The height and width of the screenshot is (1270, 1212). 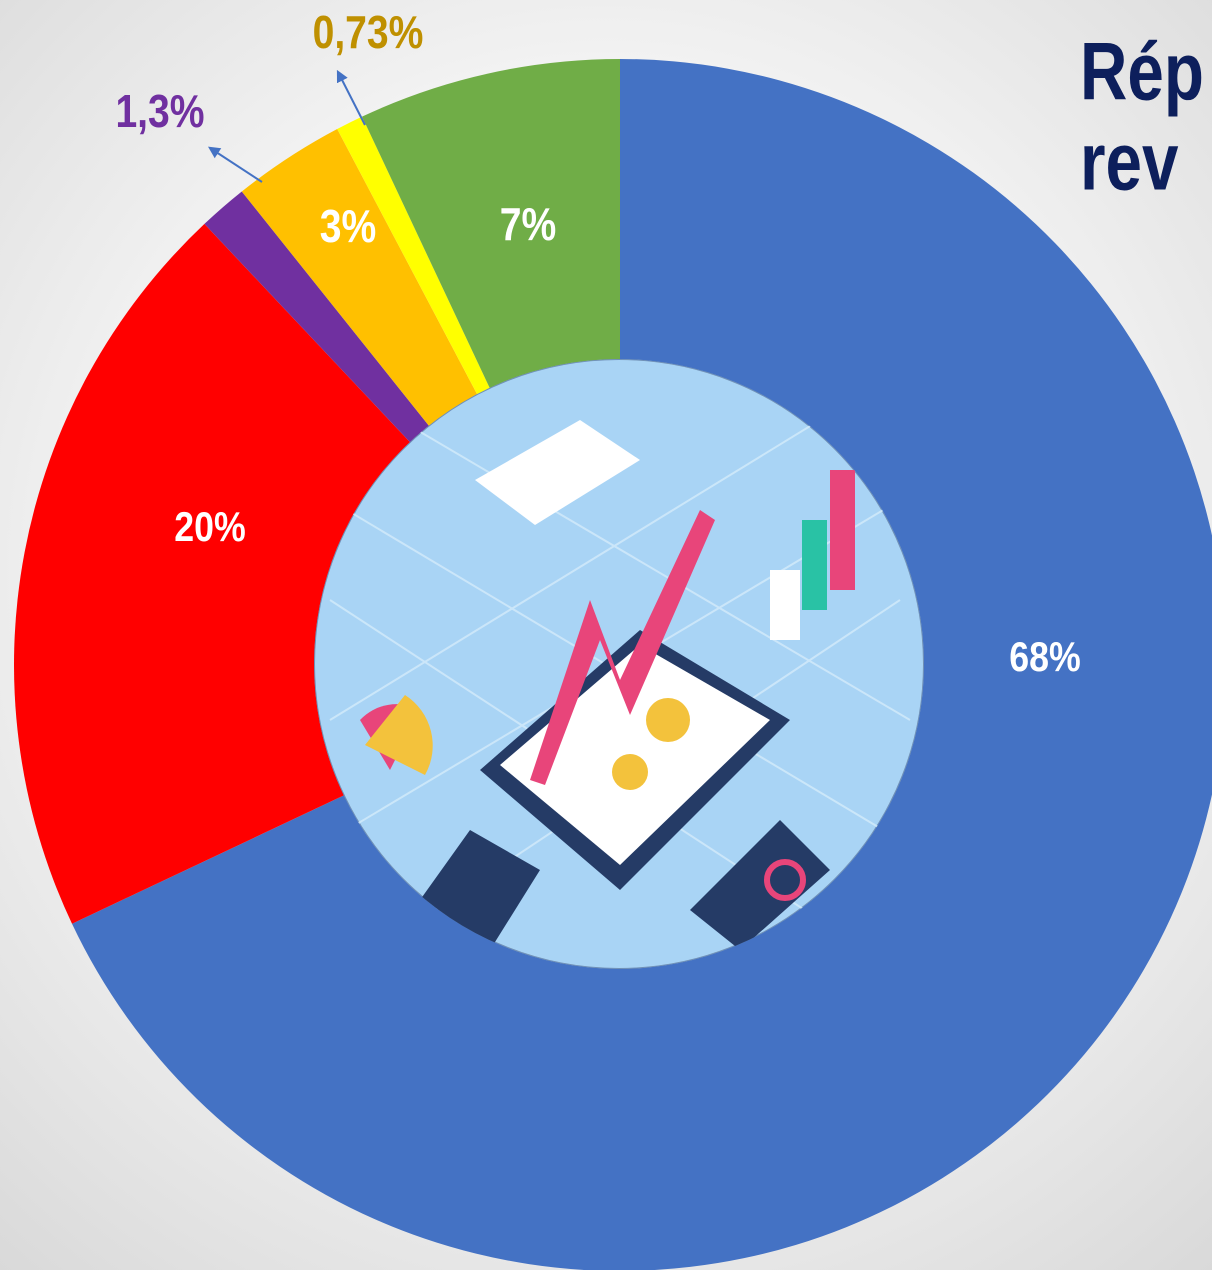 I want to click on title-line: Rép, so click(x=1142, y=72).